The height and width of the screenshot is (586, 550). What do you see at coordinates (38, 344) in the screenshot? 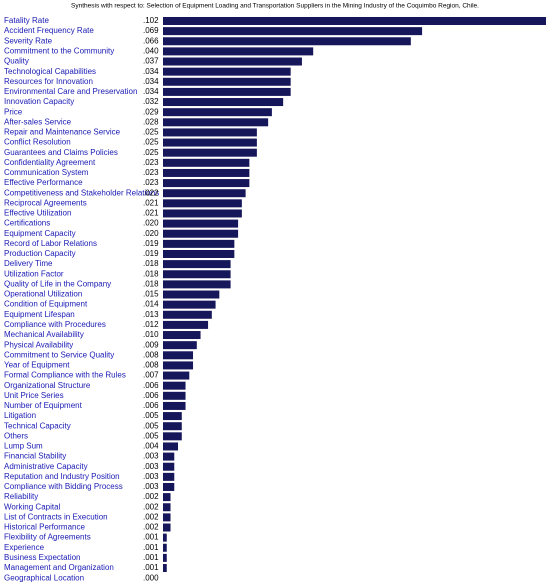
I see `category-label: Physical Availability` at bounding box center [38, 344].